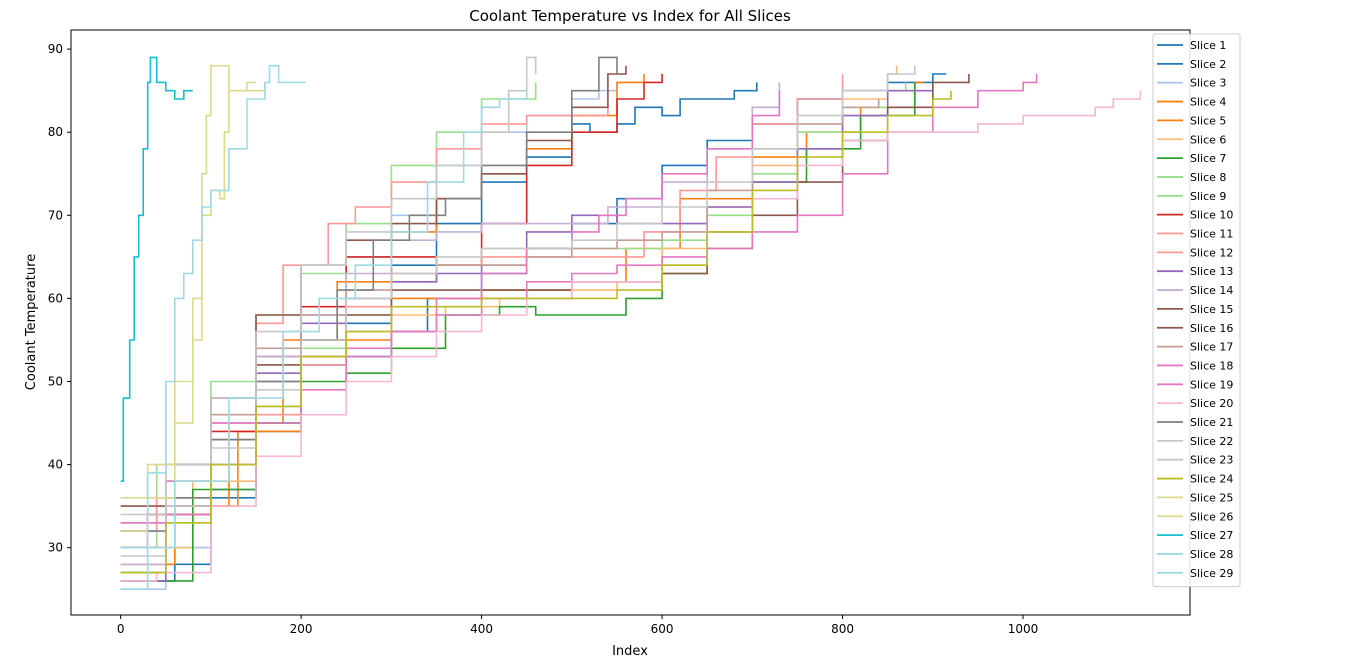  I want to click on x-tick-label-0: 0, so click(121, 629).